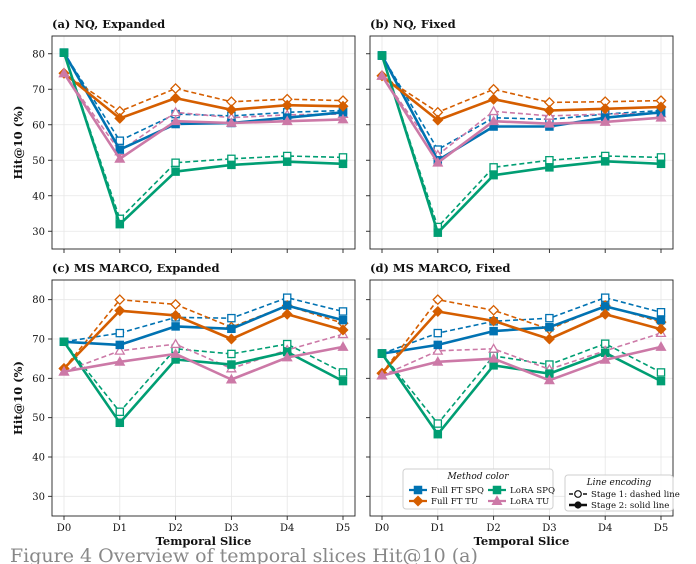  I want to click on y-tick-label: 50, so click(38, 418).